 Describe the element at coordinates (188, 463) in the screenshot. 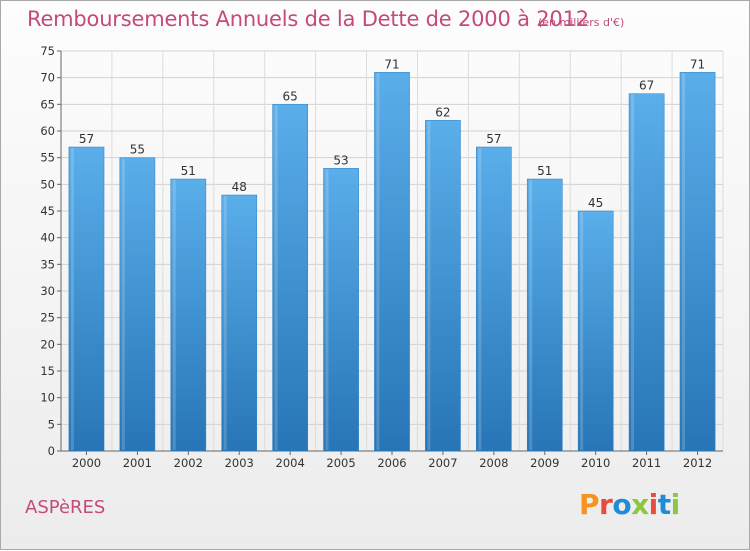

I see `x-tick-label: 2002` at that location.